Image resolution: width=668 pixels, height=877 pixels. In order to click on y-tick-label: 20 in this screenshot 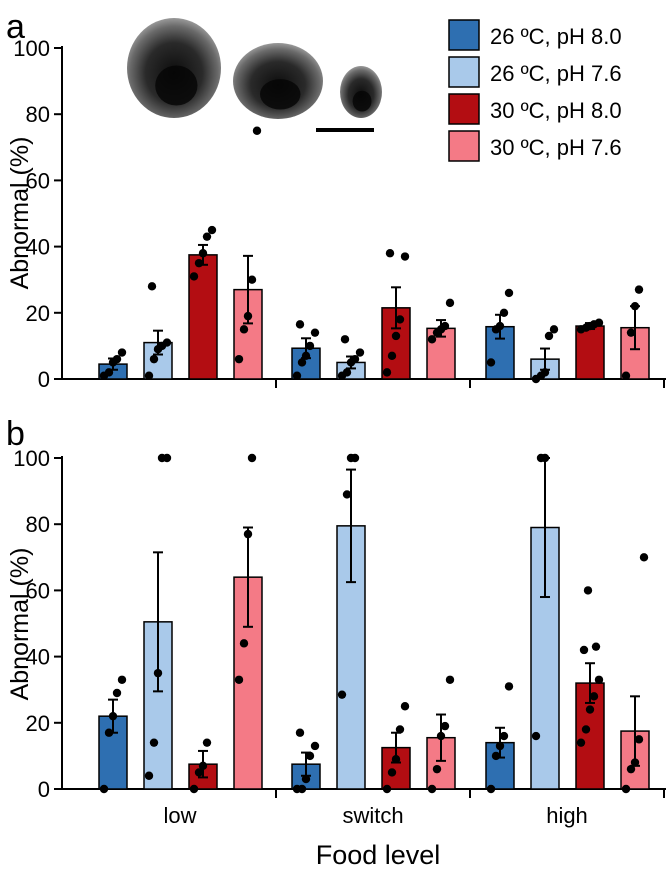, I will do `click(38, 313)`.